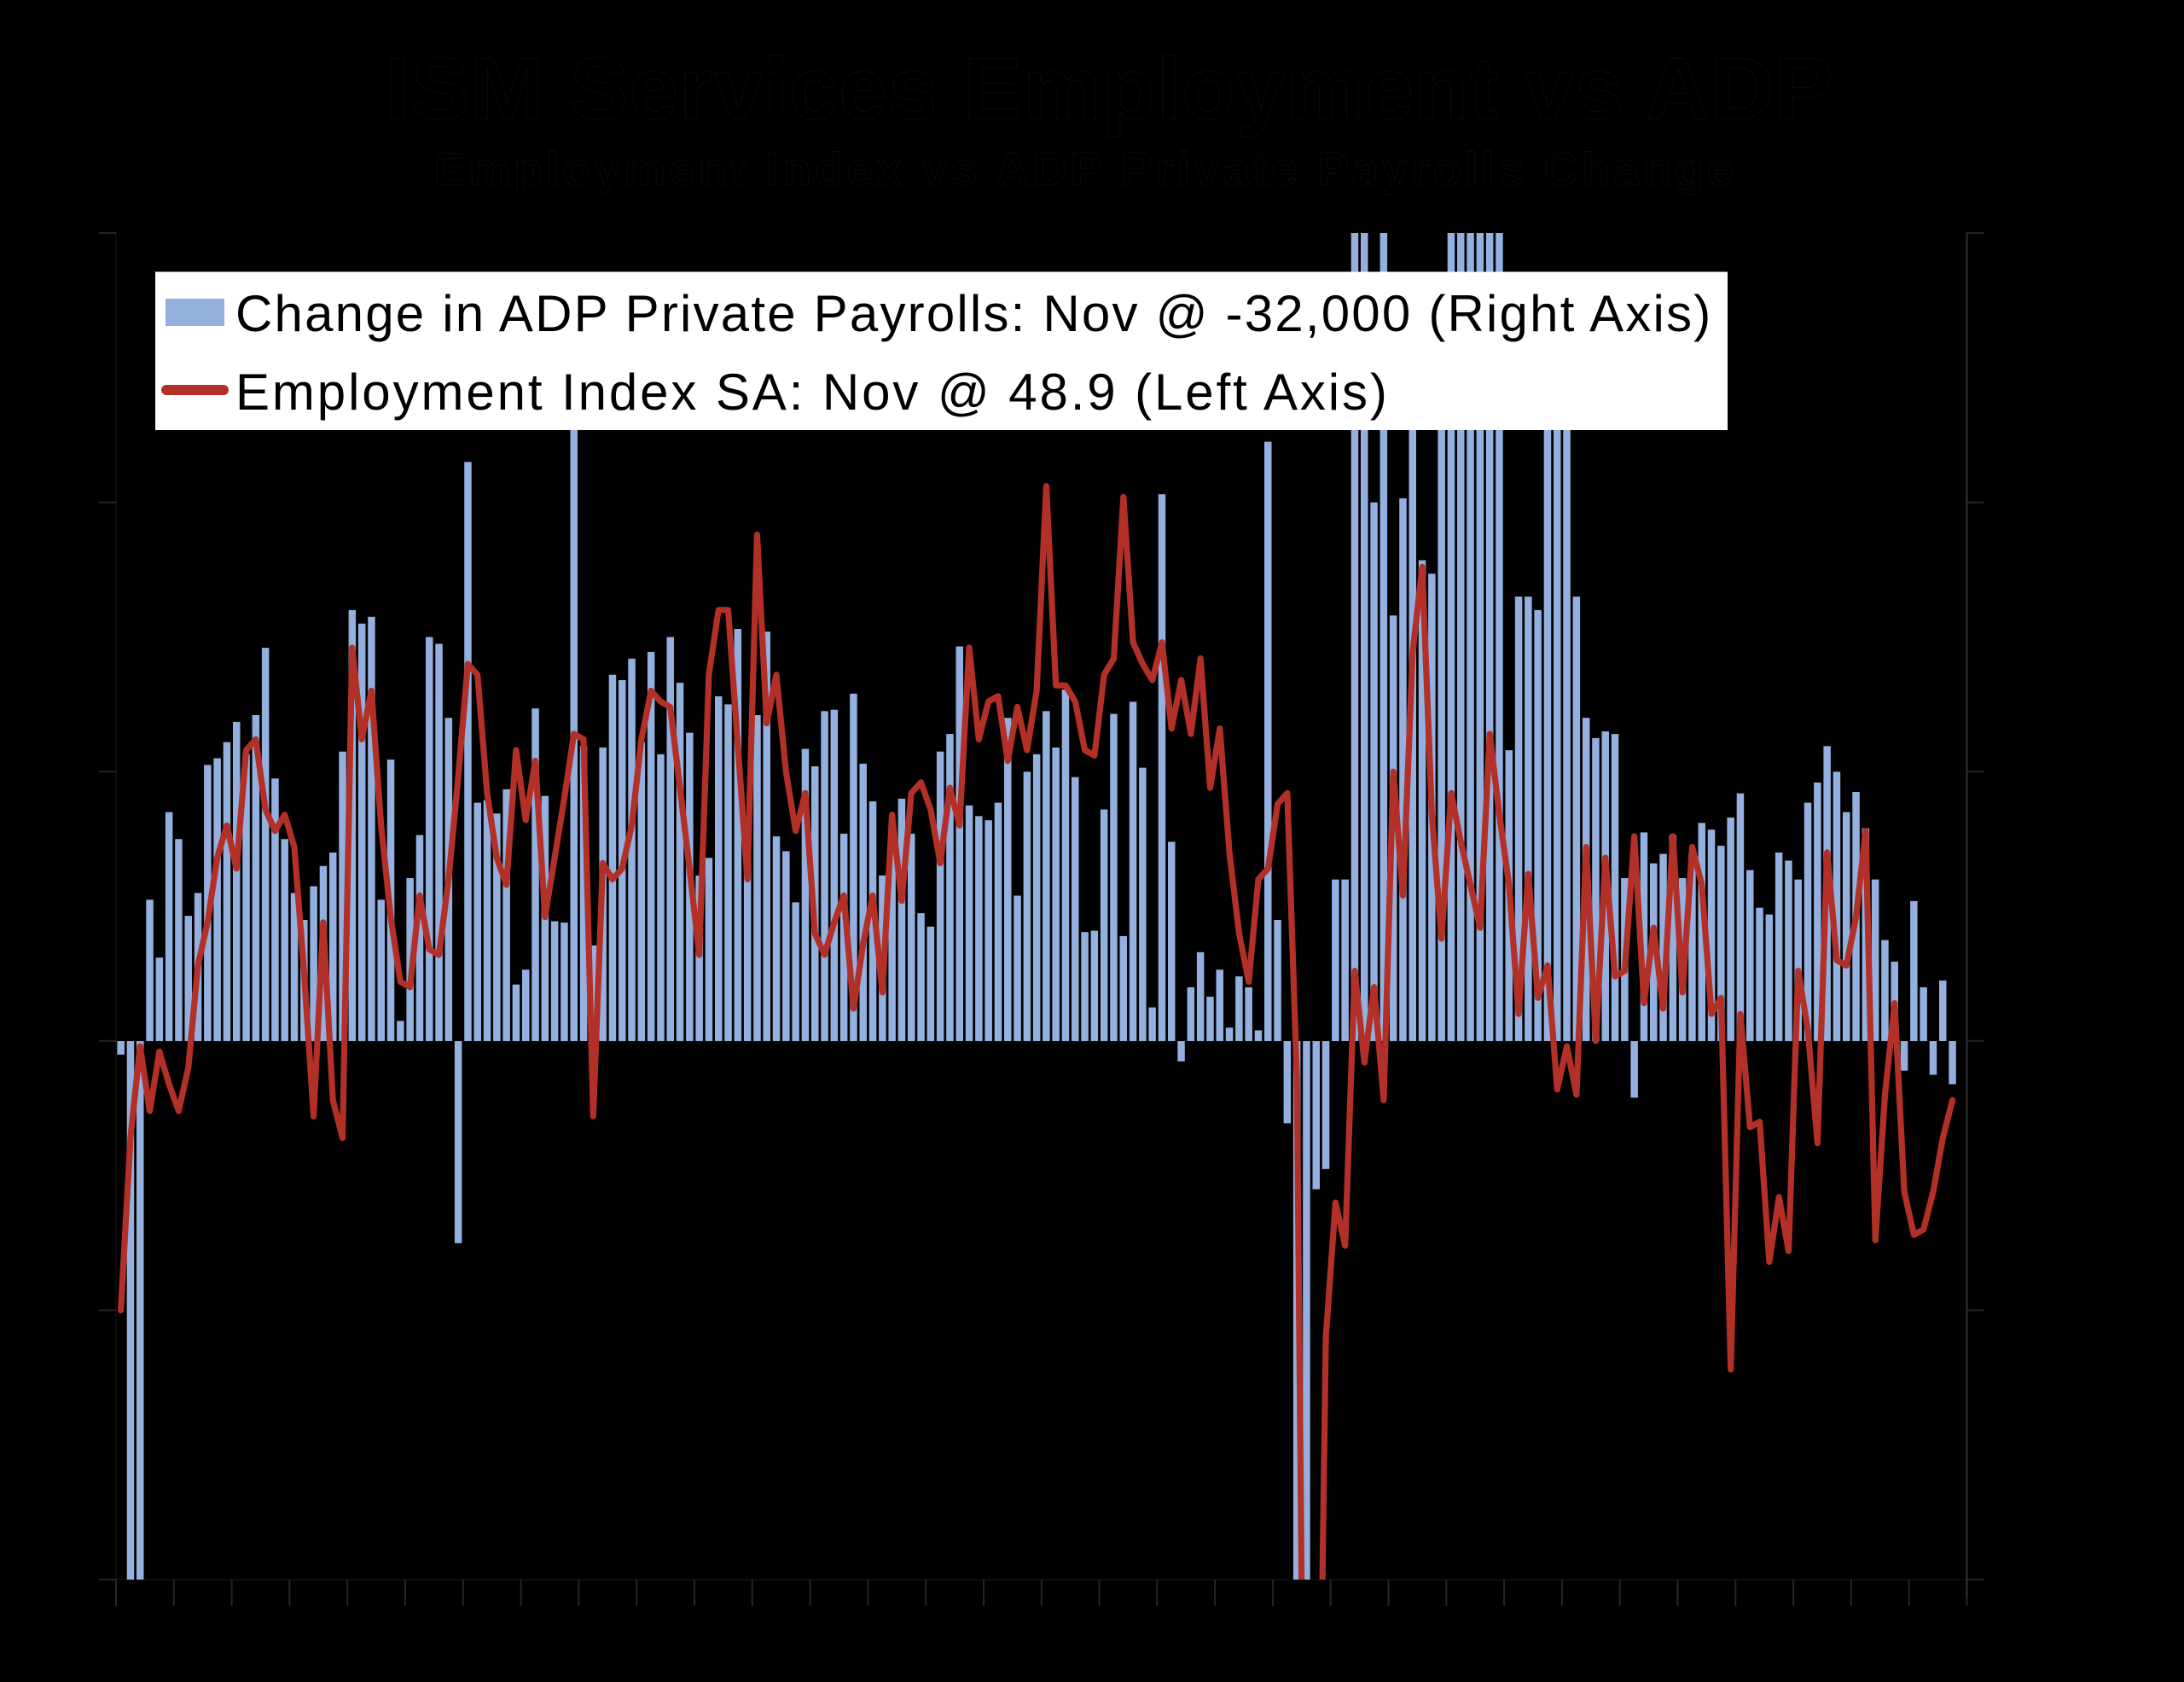 The height and width of the screenshot is (1682, 2184). I want to click on svg-text: 0, so click(2027, 1041).